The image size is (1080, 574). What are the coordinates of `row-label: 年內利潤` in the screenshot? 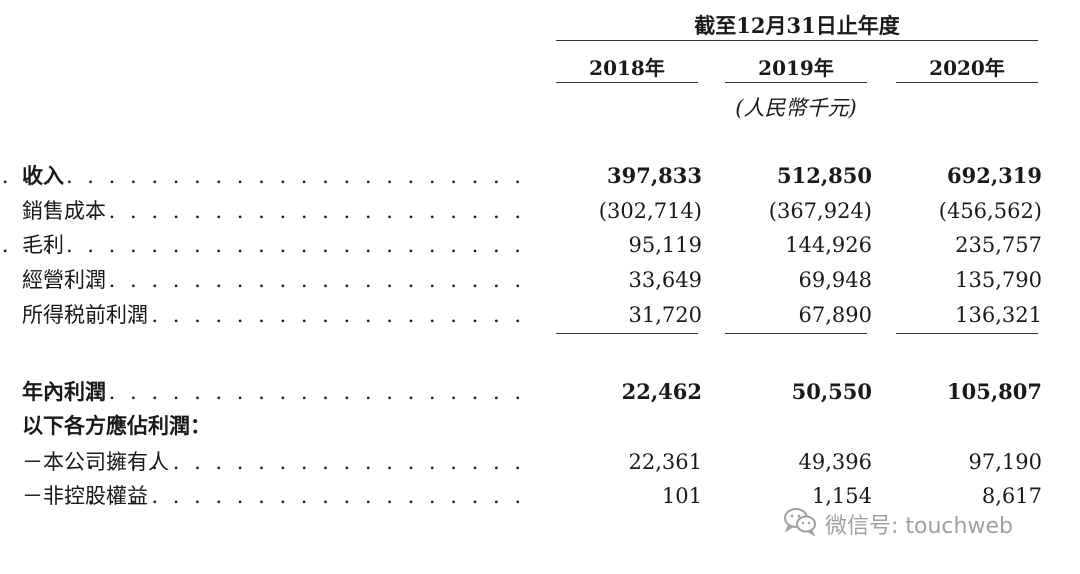 It's located at (64, 392).